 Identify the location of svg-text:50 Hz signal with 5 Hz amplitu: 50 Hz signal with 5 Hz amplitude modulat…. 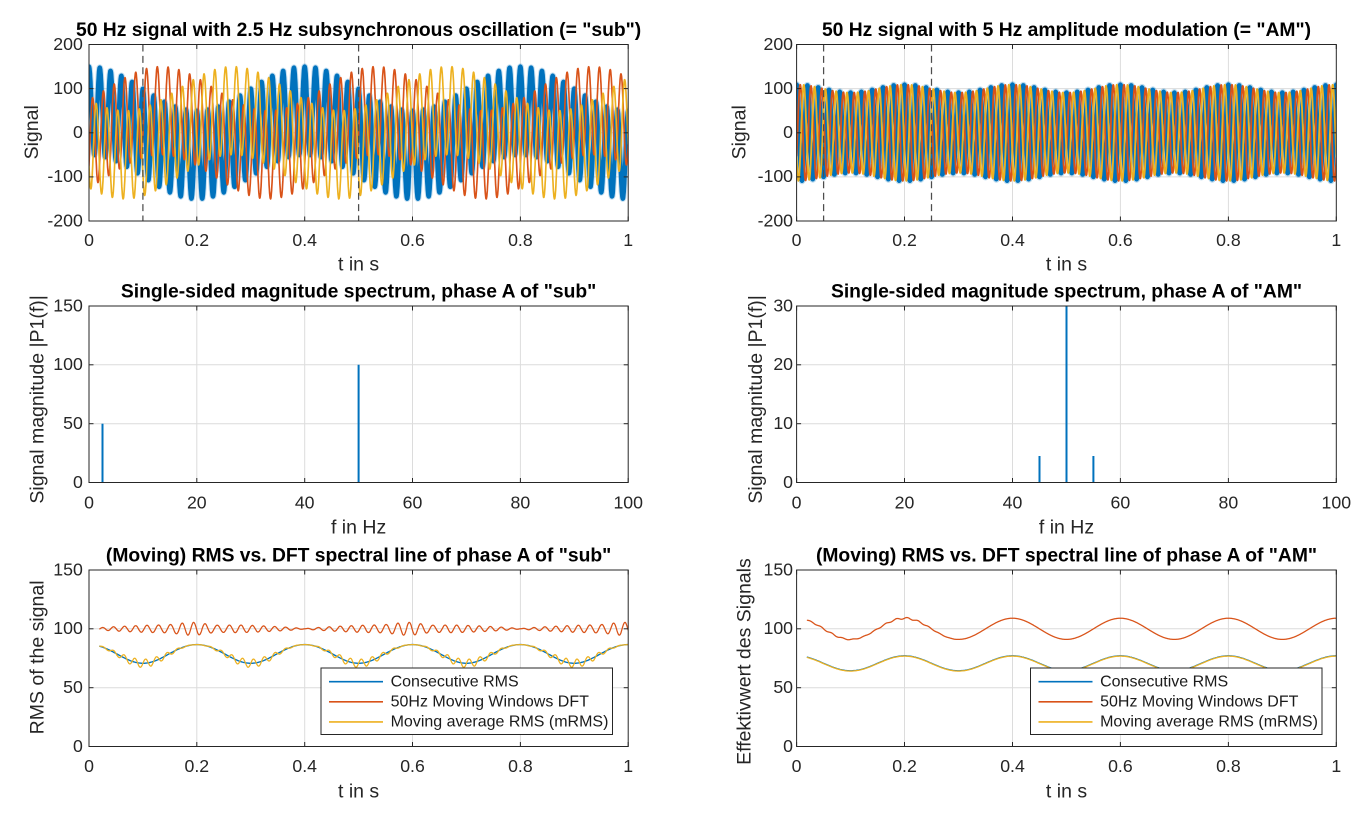
(1066, 30).